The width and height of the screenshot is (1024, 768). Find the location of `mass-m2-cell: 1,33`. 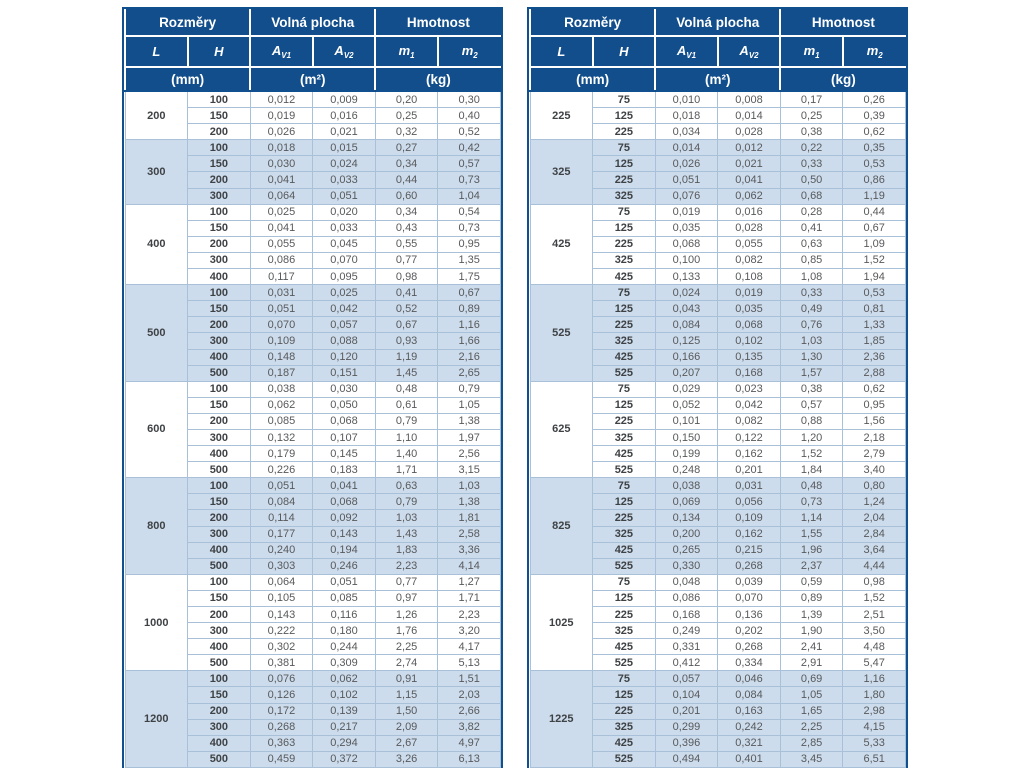

mass-m2-cell: 1,33 is located at coordinates (874, 325).